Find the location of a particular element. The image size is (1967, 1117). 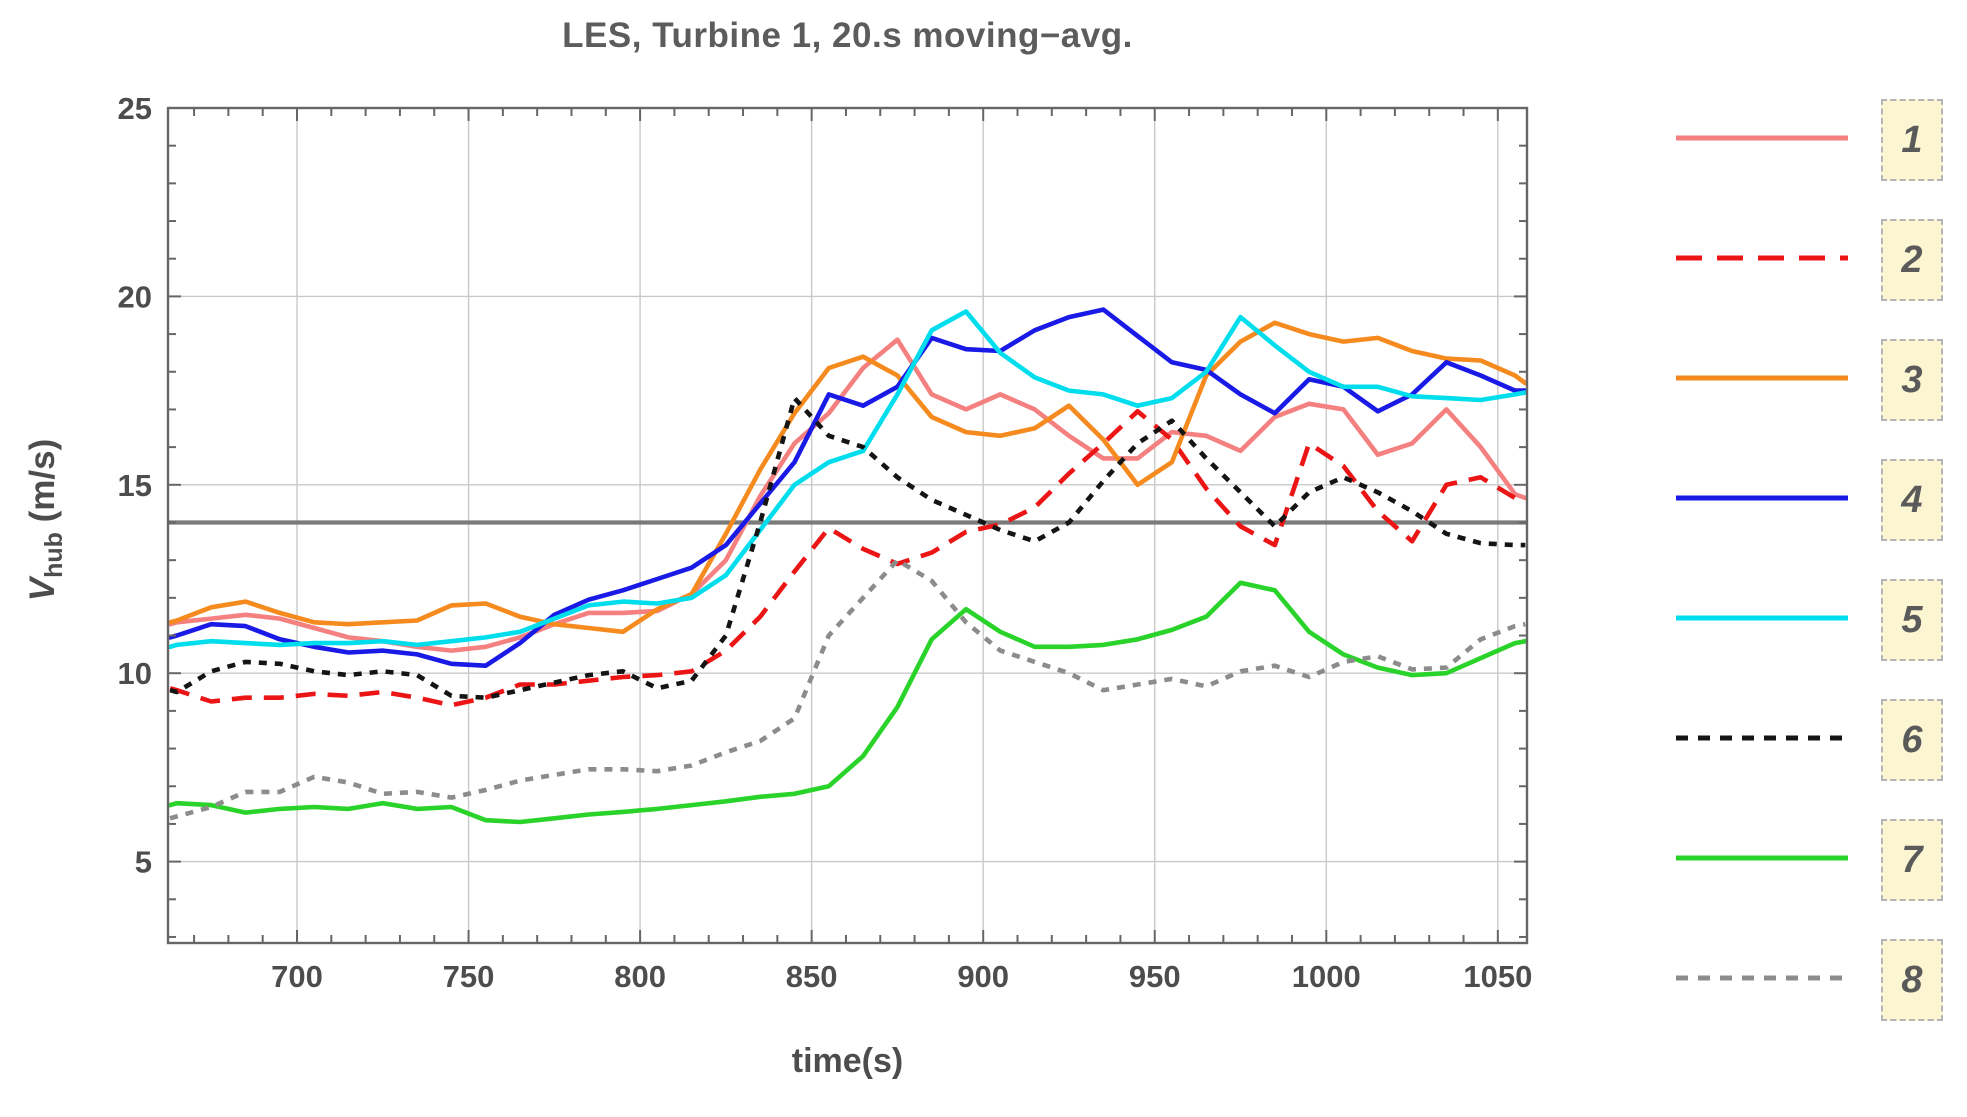

legend-label-6: 6 is located at coordinates (1912, 740).